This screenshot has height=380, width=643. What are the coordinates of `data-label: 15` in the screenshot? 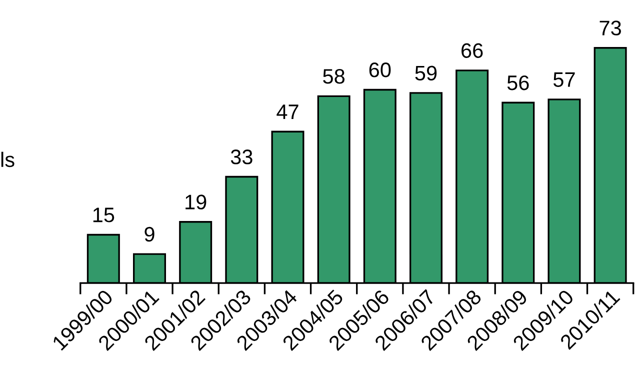 It's located at (103, 215).